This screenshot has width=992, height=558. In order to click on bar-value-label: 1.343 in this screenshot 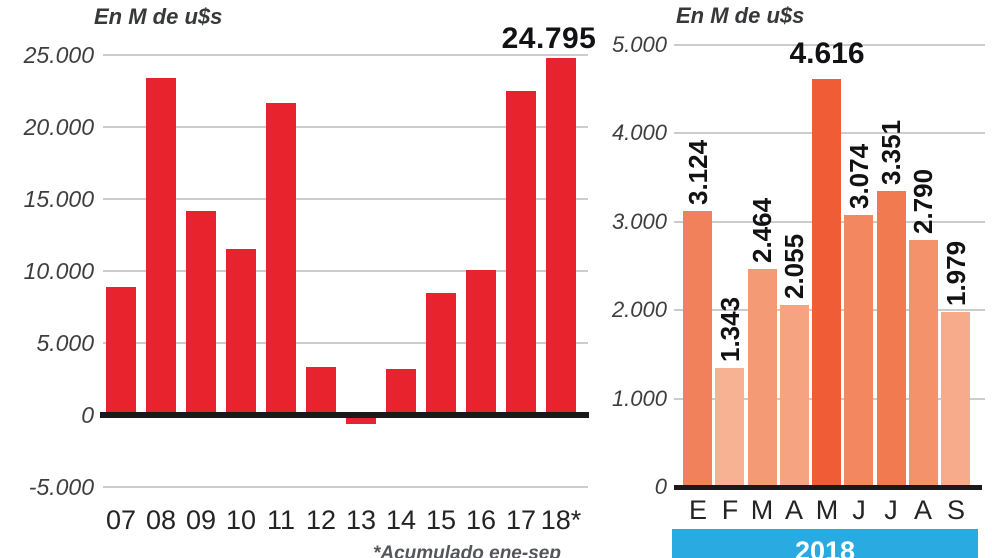, I will do `click(730, 329)`.